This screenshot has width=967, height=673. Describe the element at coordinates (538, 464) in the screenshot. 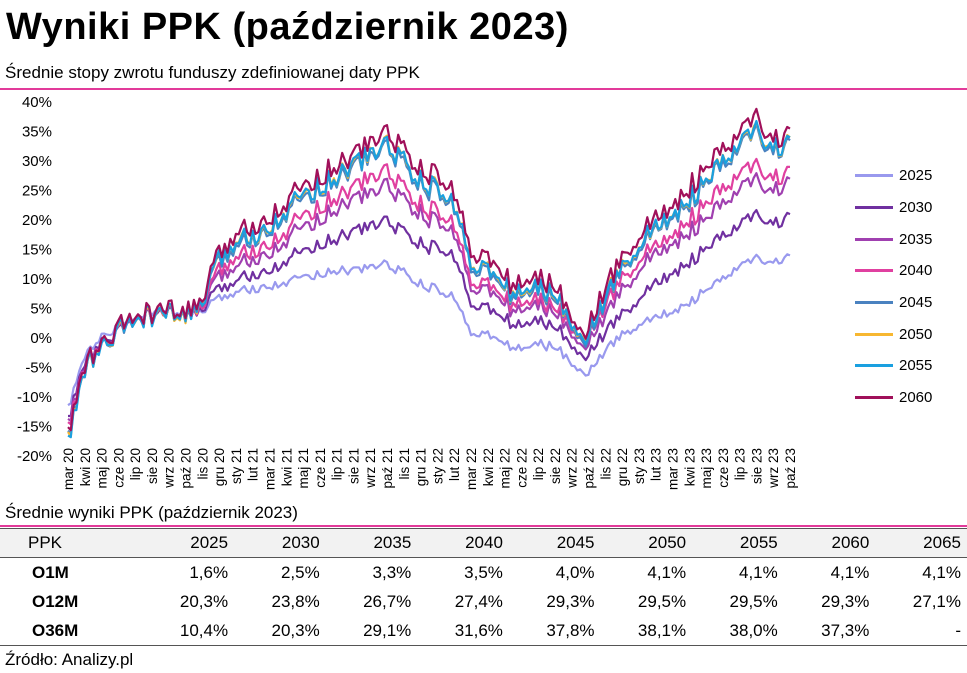

I see `x-tick-label: lip 22` at that location.